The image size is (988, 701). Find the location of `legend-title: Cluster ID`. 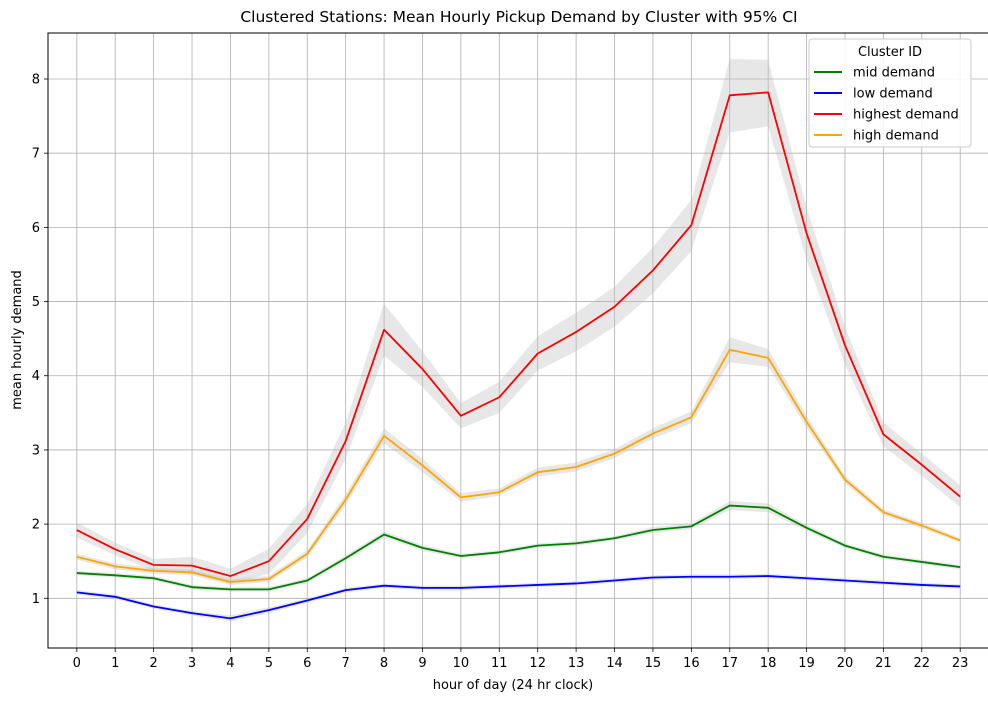

legend-title: Cluster ID is located at coordinates (890, 52).